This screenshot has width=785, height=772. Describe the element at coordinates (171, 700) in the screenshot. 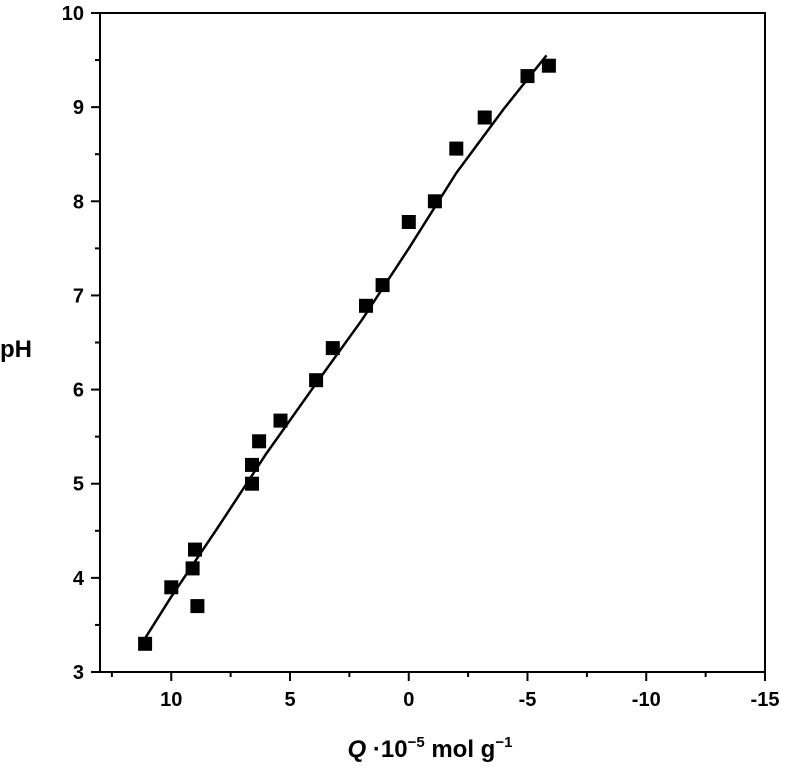

I see `x-tick-label: 10` at that location.